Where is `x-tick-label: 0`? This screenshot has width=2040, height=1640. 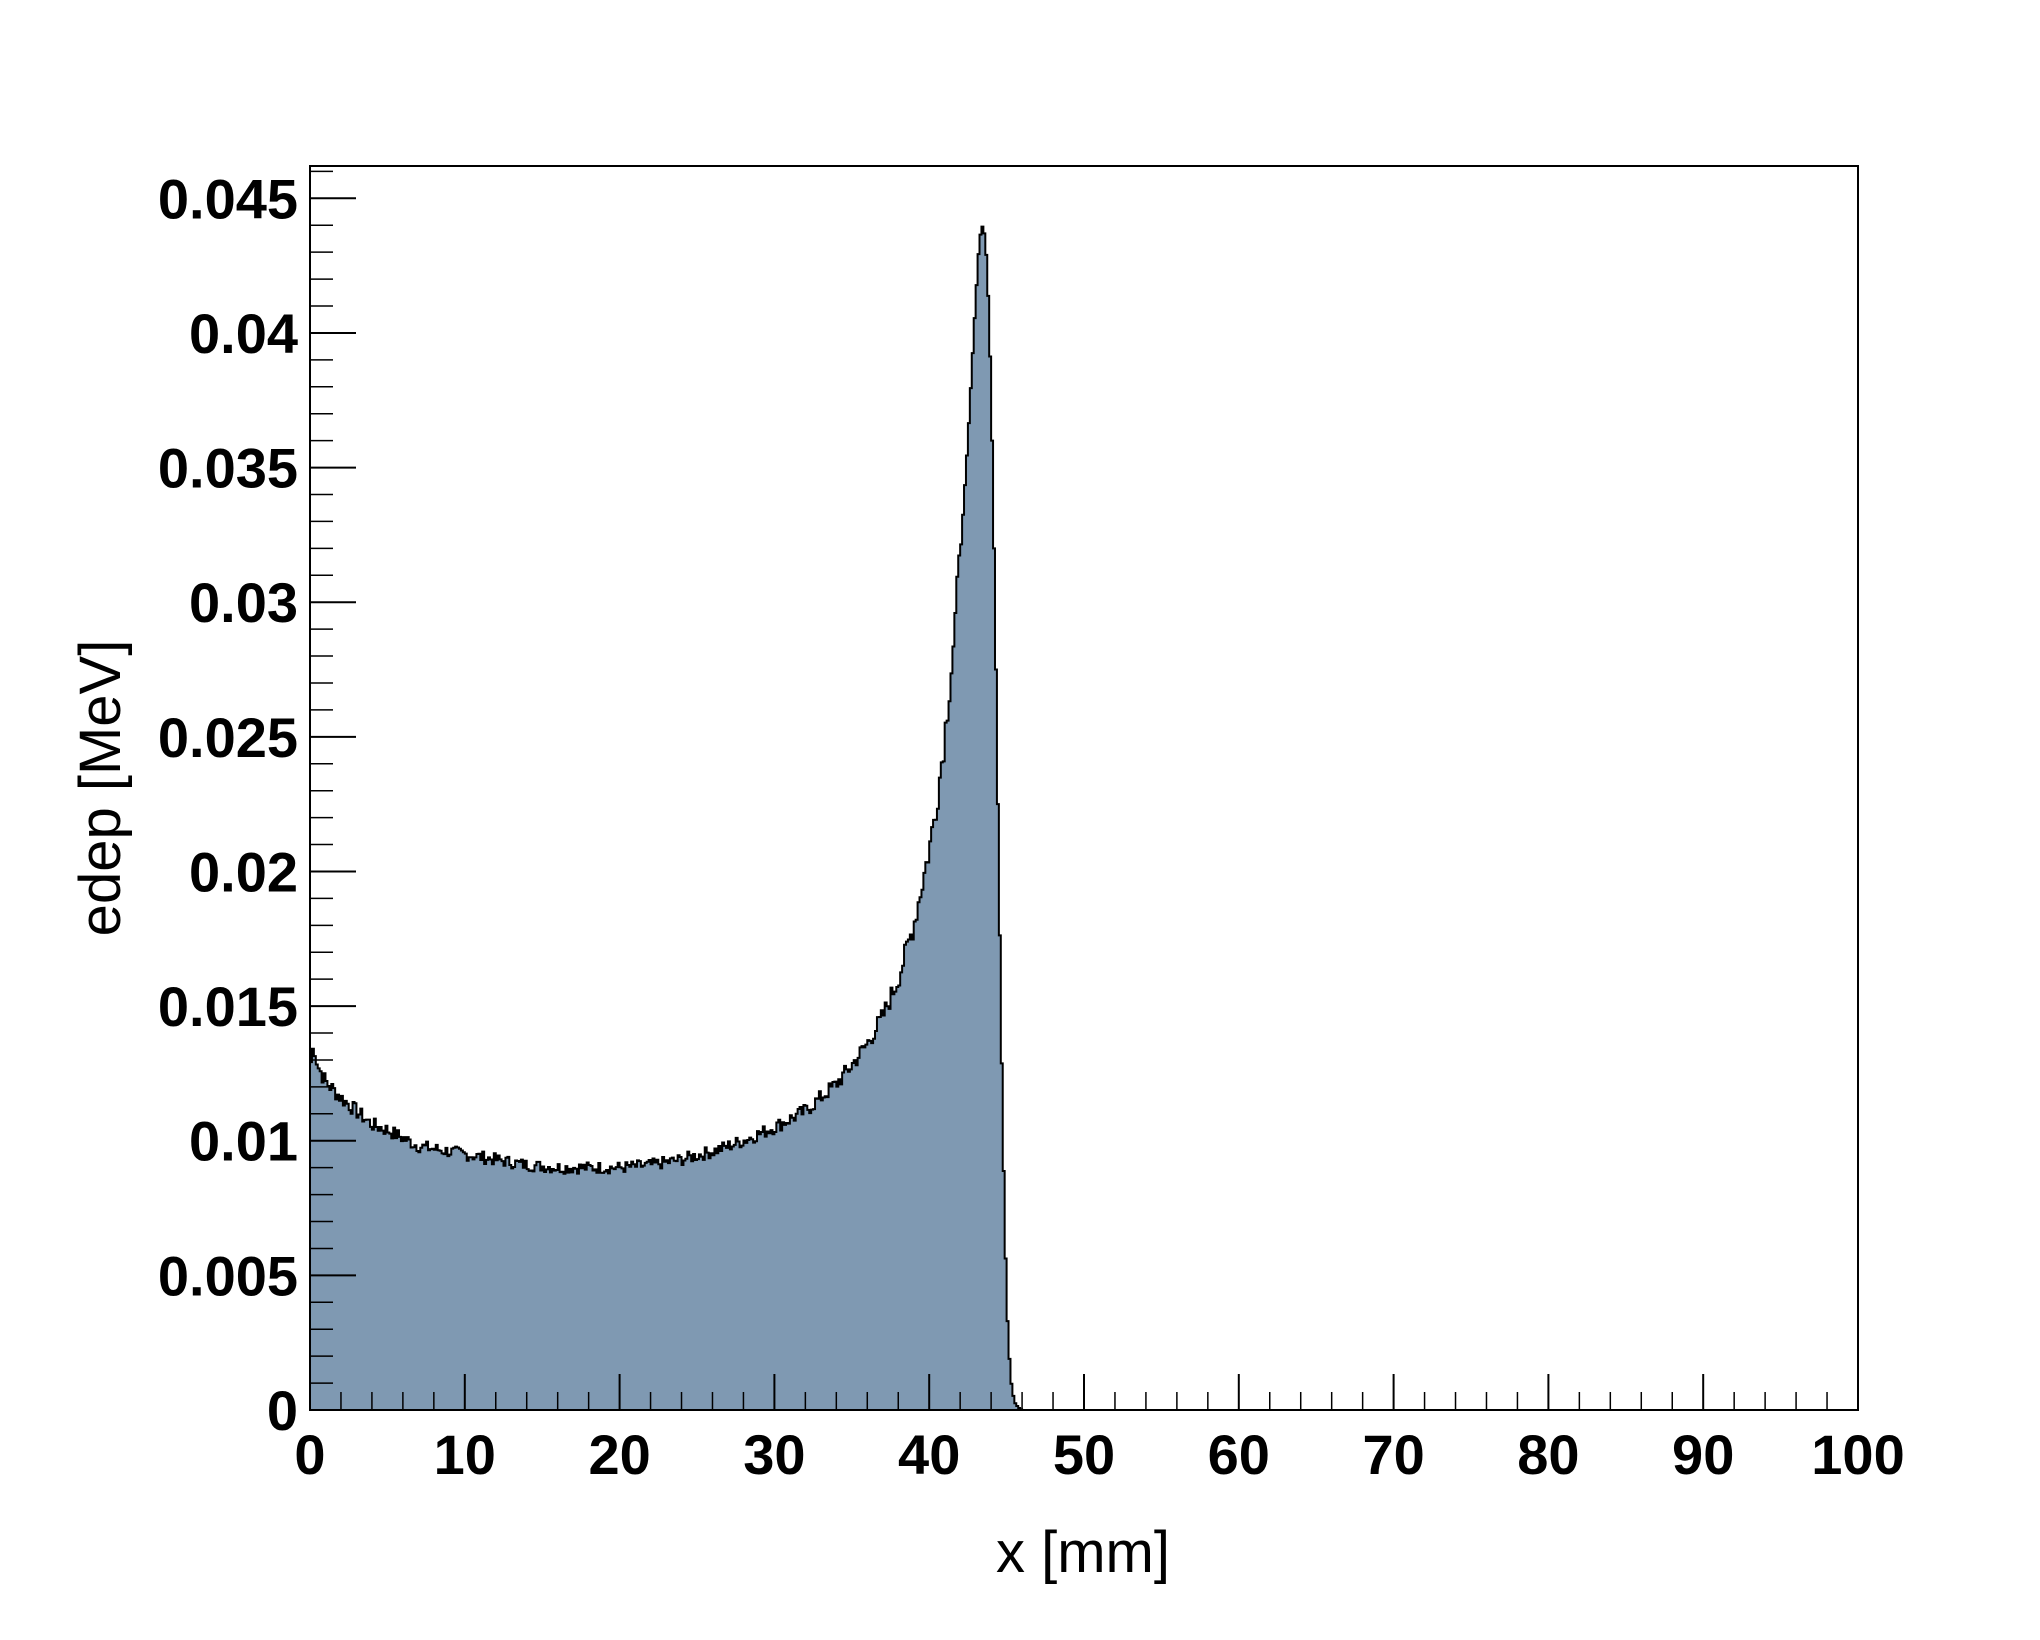
x-tick-label: 0 is located at coordinates (309, 1454).